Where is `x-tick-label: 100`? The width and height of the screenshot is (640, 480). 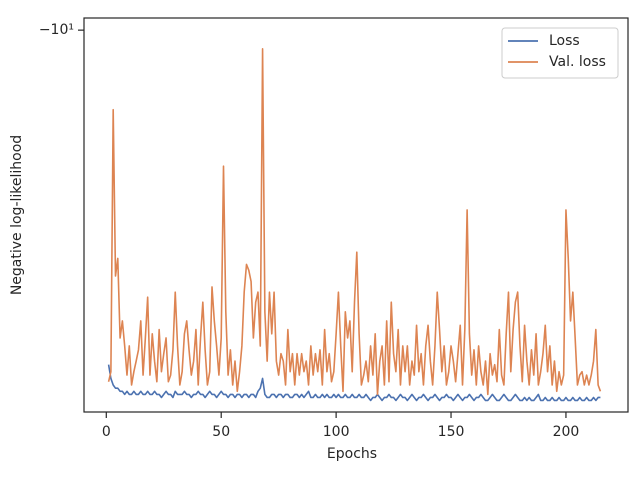 x-tick-label: 100 is located at coordinates (336, 432).